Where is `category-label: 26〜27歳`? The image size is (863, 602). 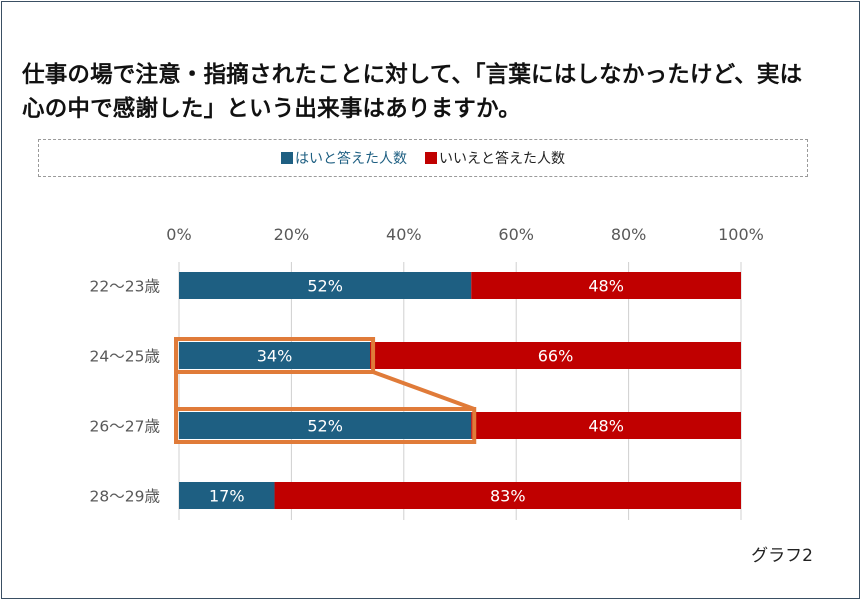
category-label: 26〜27歳 is located at coordinates (125, 427).